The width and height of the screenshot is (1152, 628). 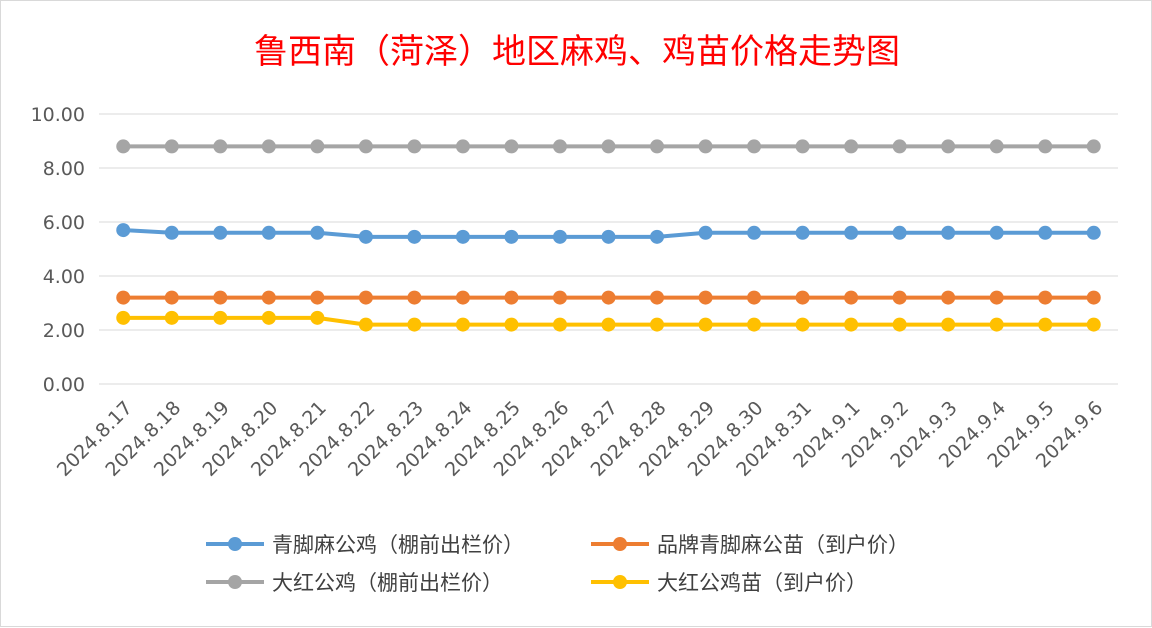 What do you see at coordinates (64, 223) in the screenshot?
I see `y-tick-label: 6.00` at bounding box center [64, 223].